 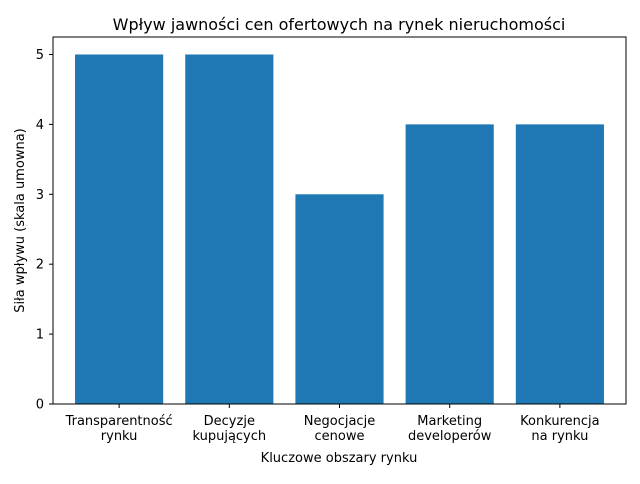 What do you see at coordinates (40, 265) in the screenshot?
I see `y-tick-label-2: 2` at bounding box center [40, 265].